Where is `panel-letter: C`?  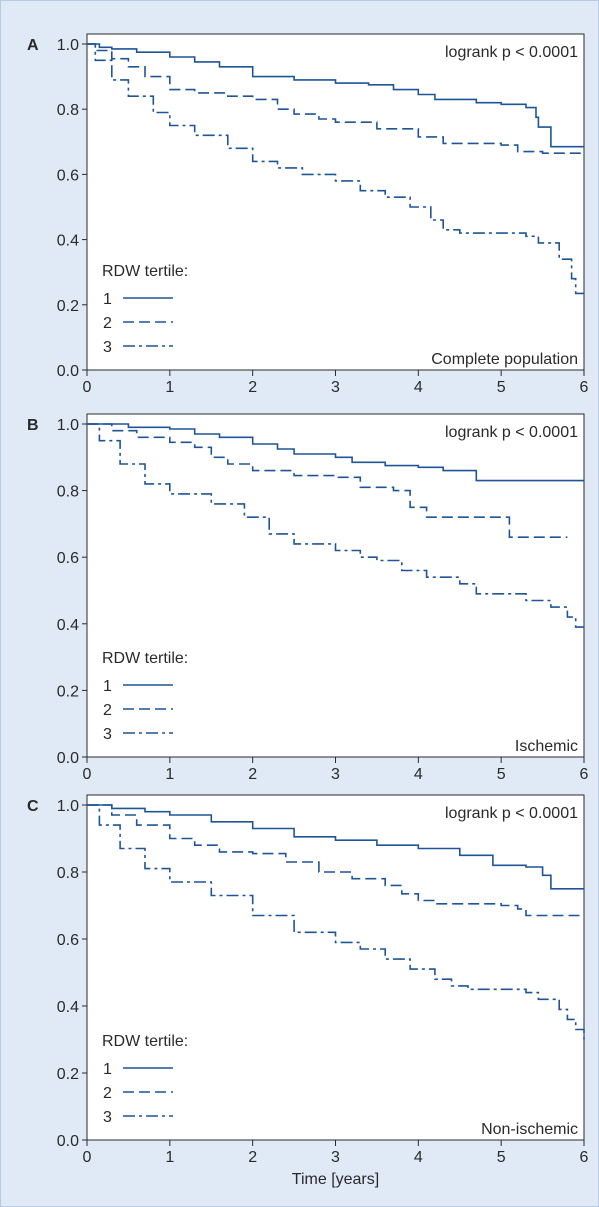 panel-letter: C is located at coordinates (33, 806).